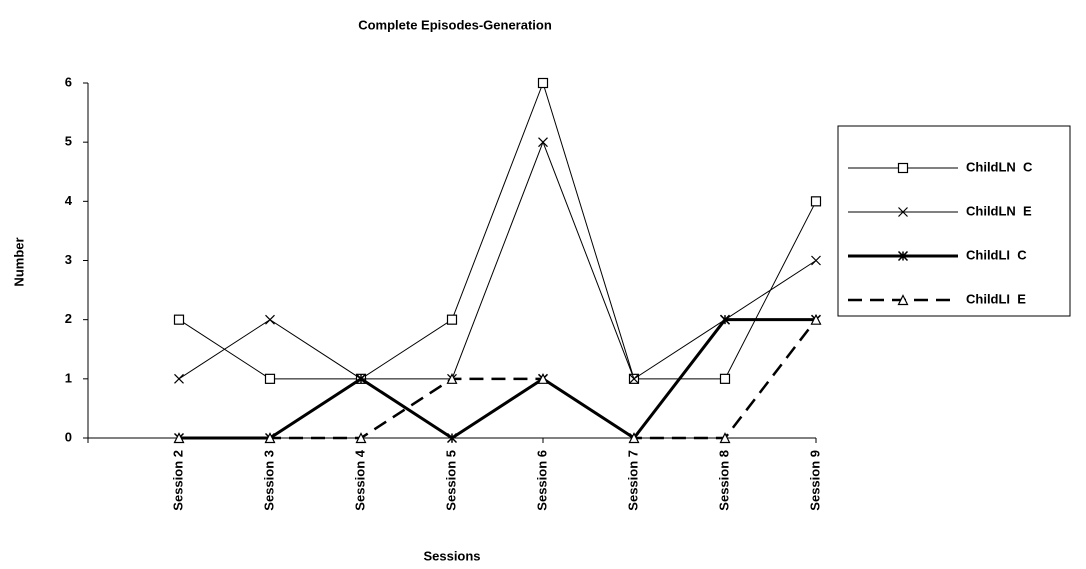 The width and height of the screenshot is (1086, 569). What do you see at coordinates (450, 480) in the screenshot?
I see `x-tick-label: Session 5` at bounding box center [450, 480].